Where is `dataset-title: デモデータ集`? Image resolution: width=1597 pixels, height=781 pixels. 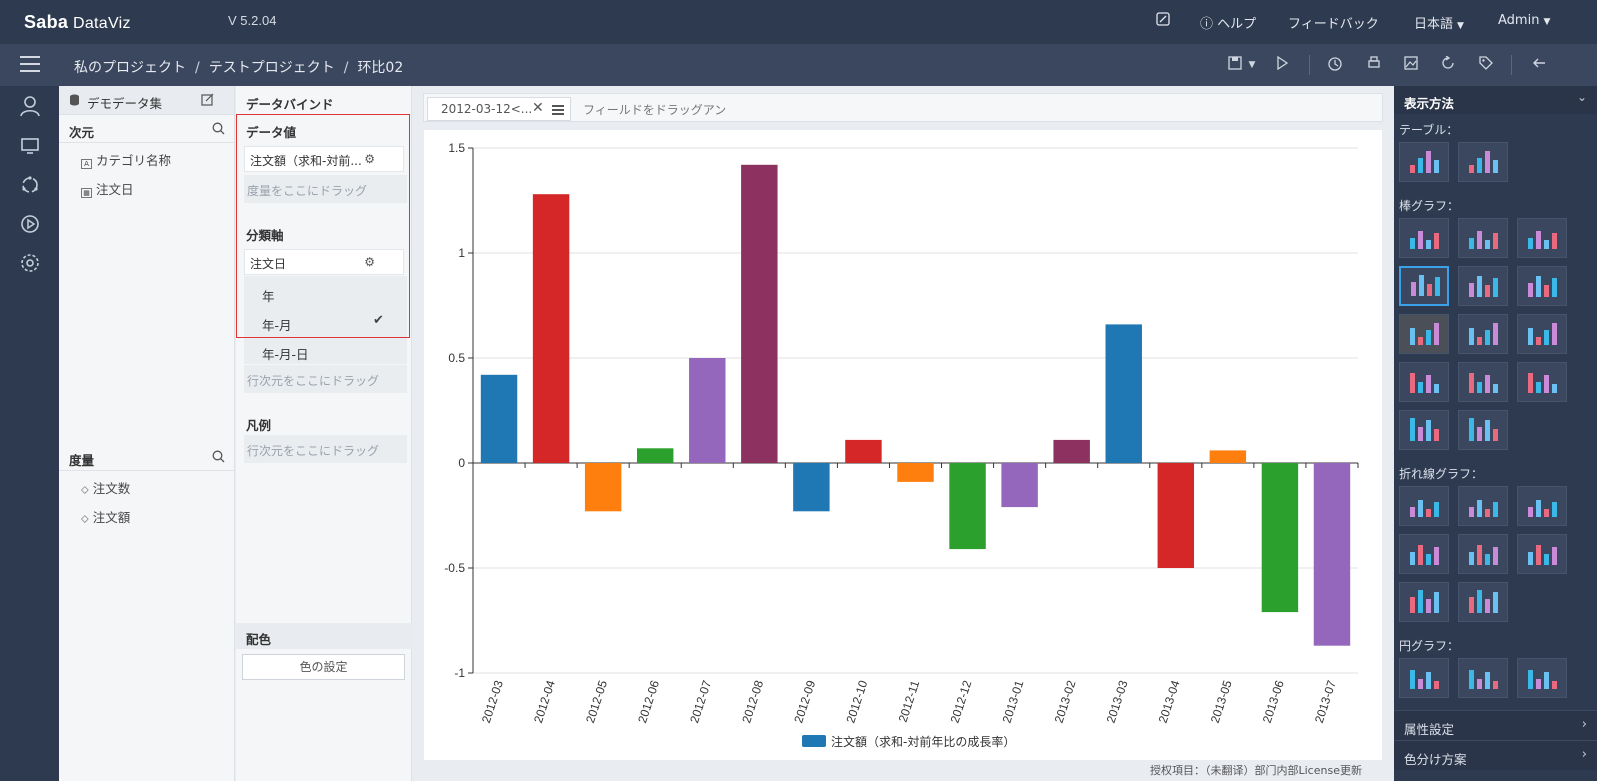 dataset-title: デモデータ集 is located at coordinates (125, 103).